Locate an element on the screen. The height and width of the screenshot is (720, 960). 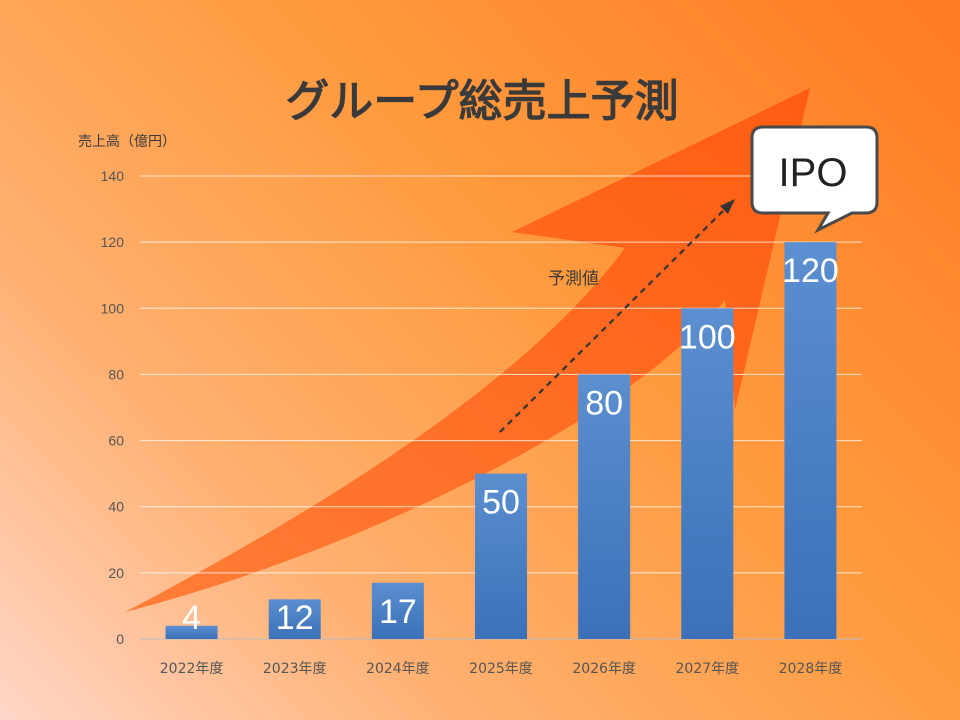
y-tick-label: 20 is located at coordinates (116, 573).